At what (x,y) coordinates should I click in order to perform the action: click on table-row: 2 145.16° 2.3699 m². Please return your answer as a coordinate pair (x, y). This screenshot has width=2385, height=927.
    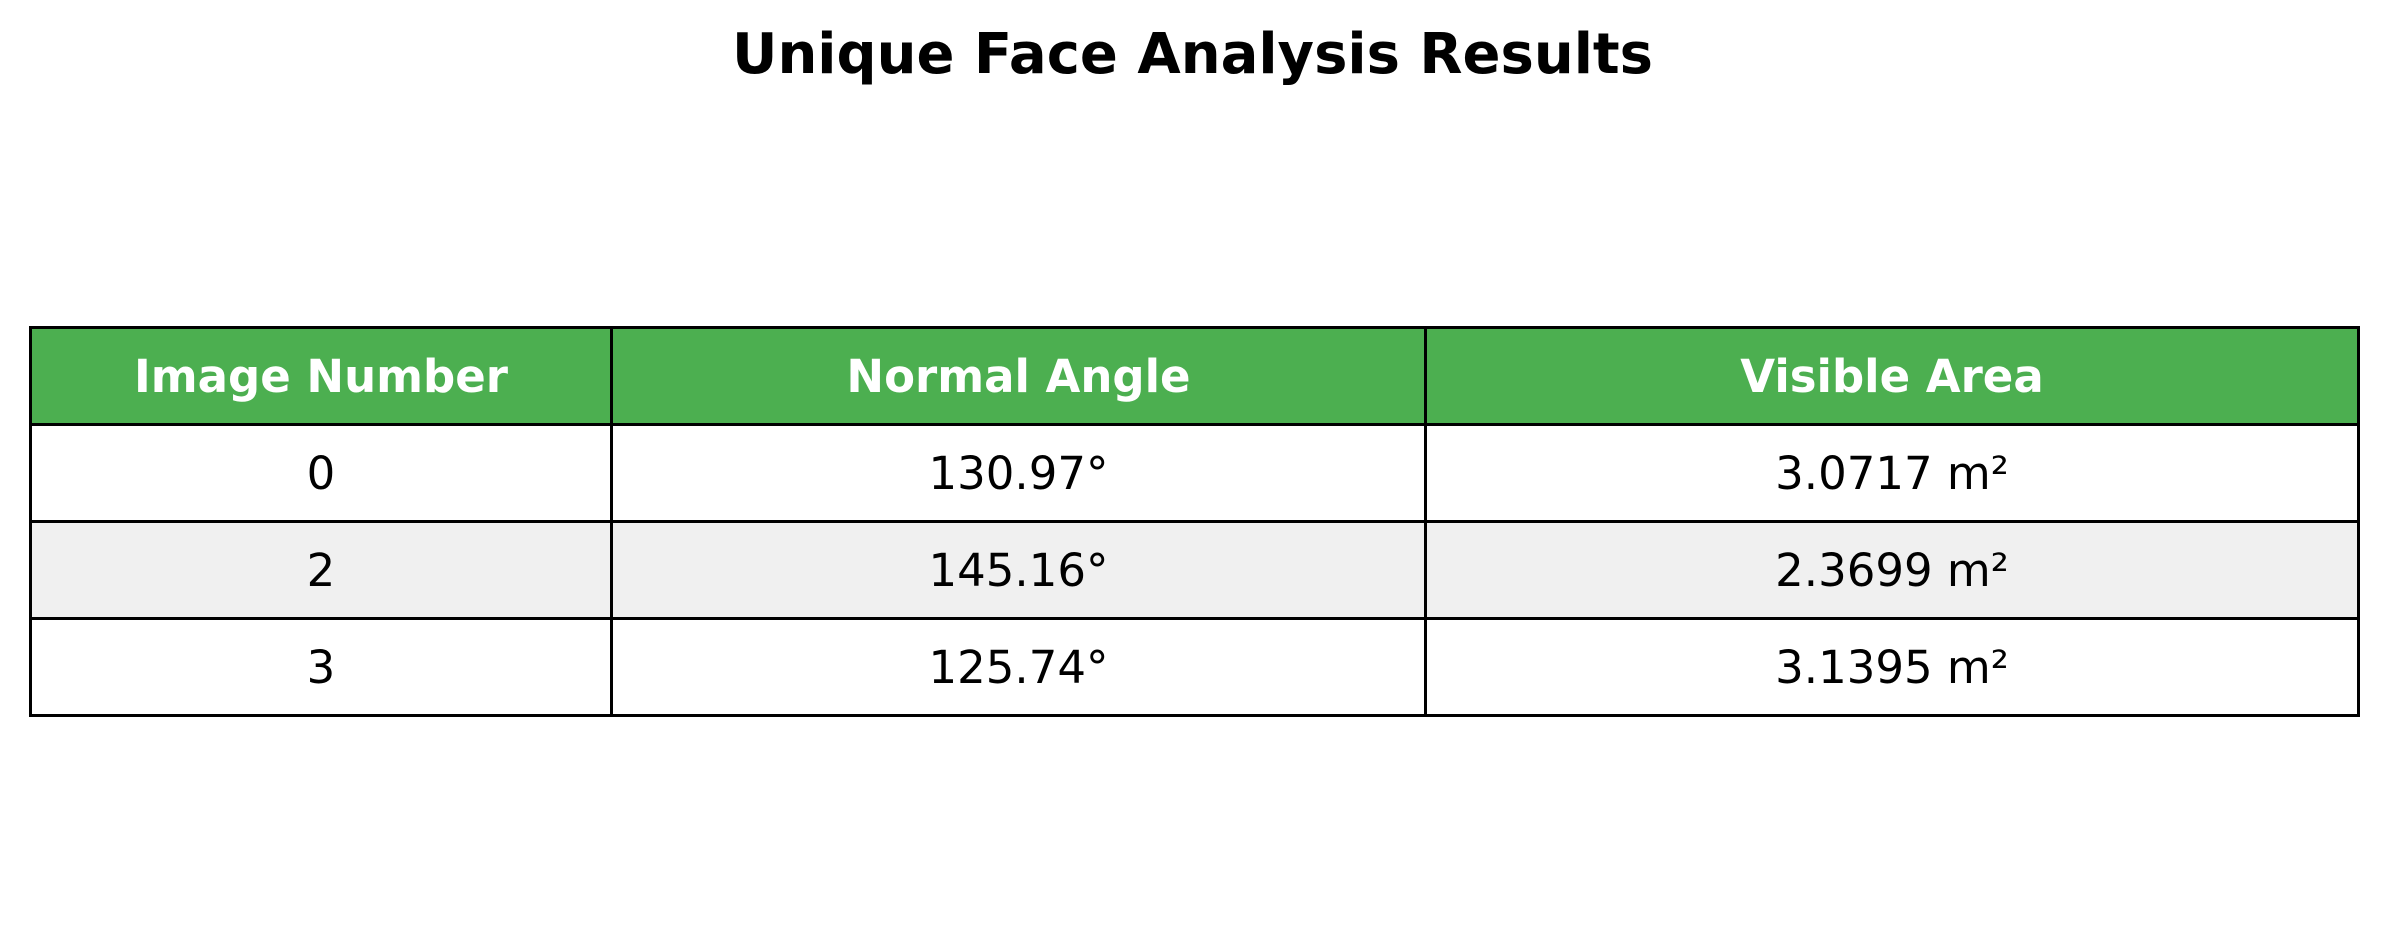
    Looking at the image, I should click on (1194, 570).